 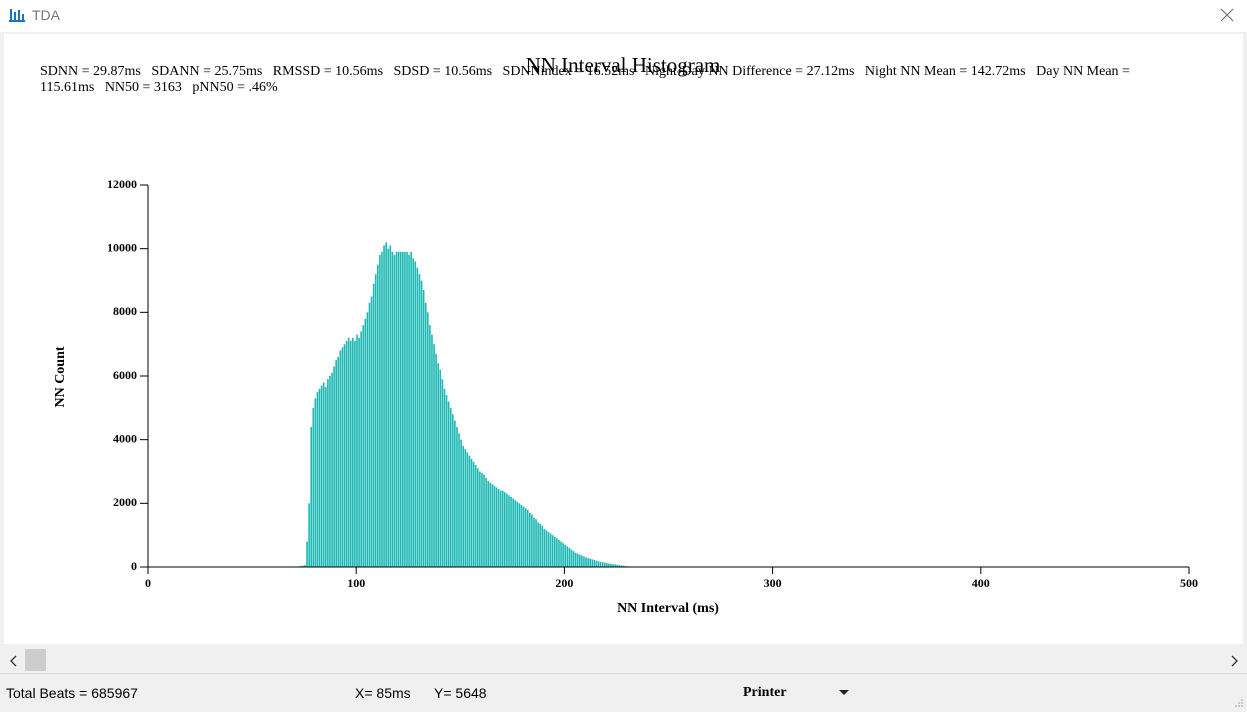 I want to click on scroll-right, so click(x=1234, y=661).